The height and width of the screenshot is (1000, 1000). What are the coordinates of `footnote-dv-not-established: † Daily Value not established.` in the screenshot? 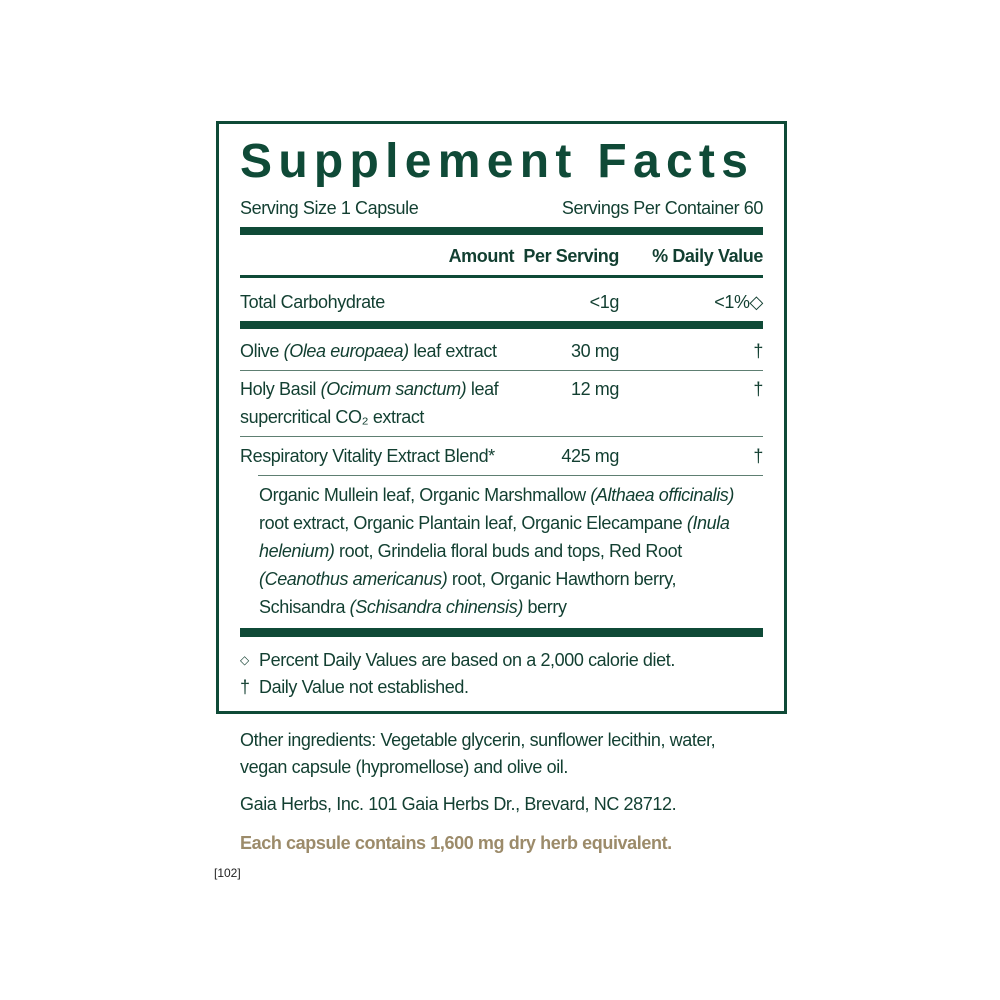 It's located at (354, 687).